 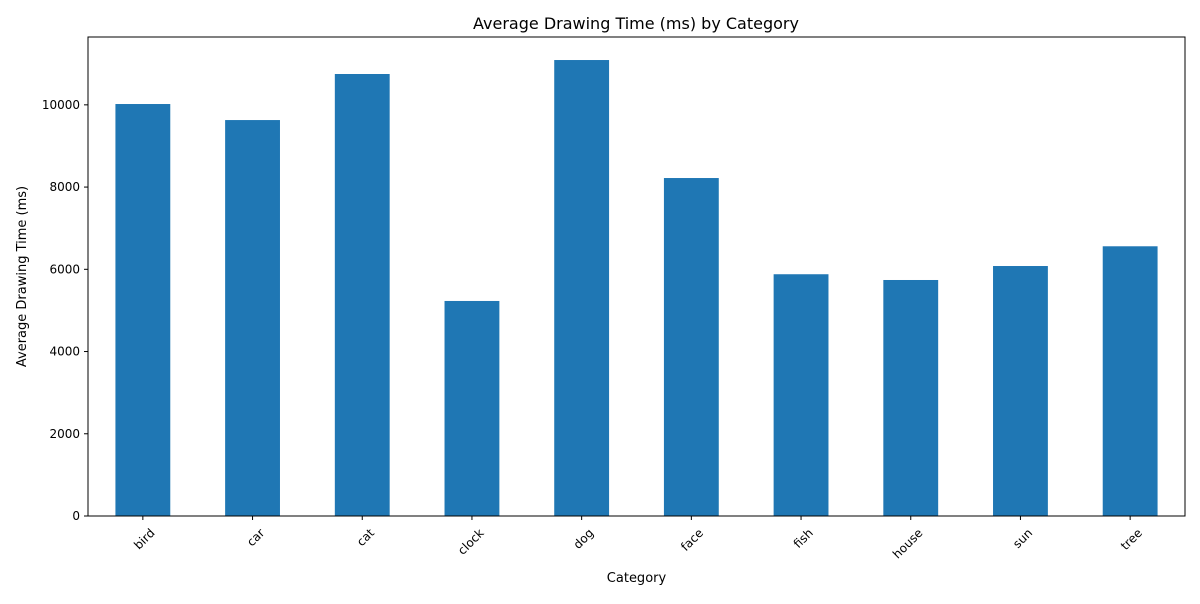 What do you see at coordinates (65, 310) in the screenshot?
I see `y-axis: 0 2000 4000 6000 8000 10000` at bounding box center [65, 310].